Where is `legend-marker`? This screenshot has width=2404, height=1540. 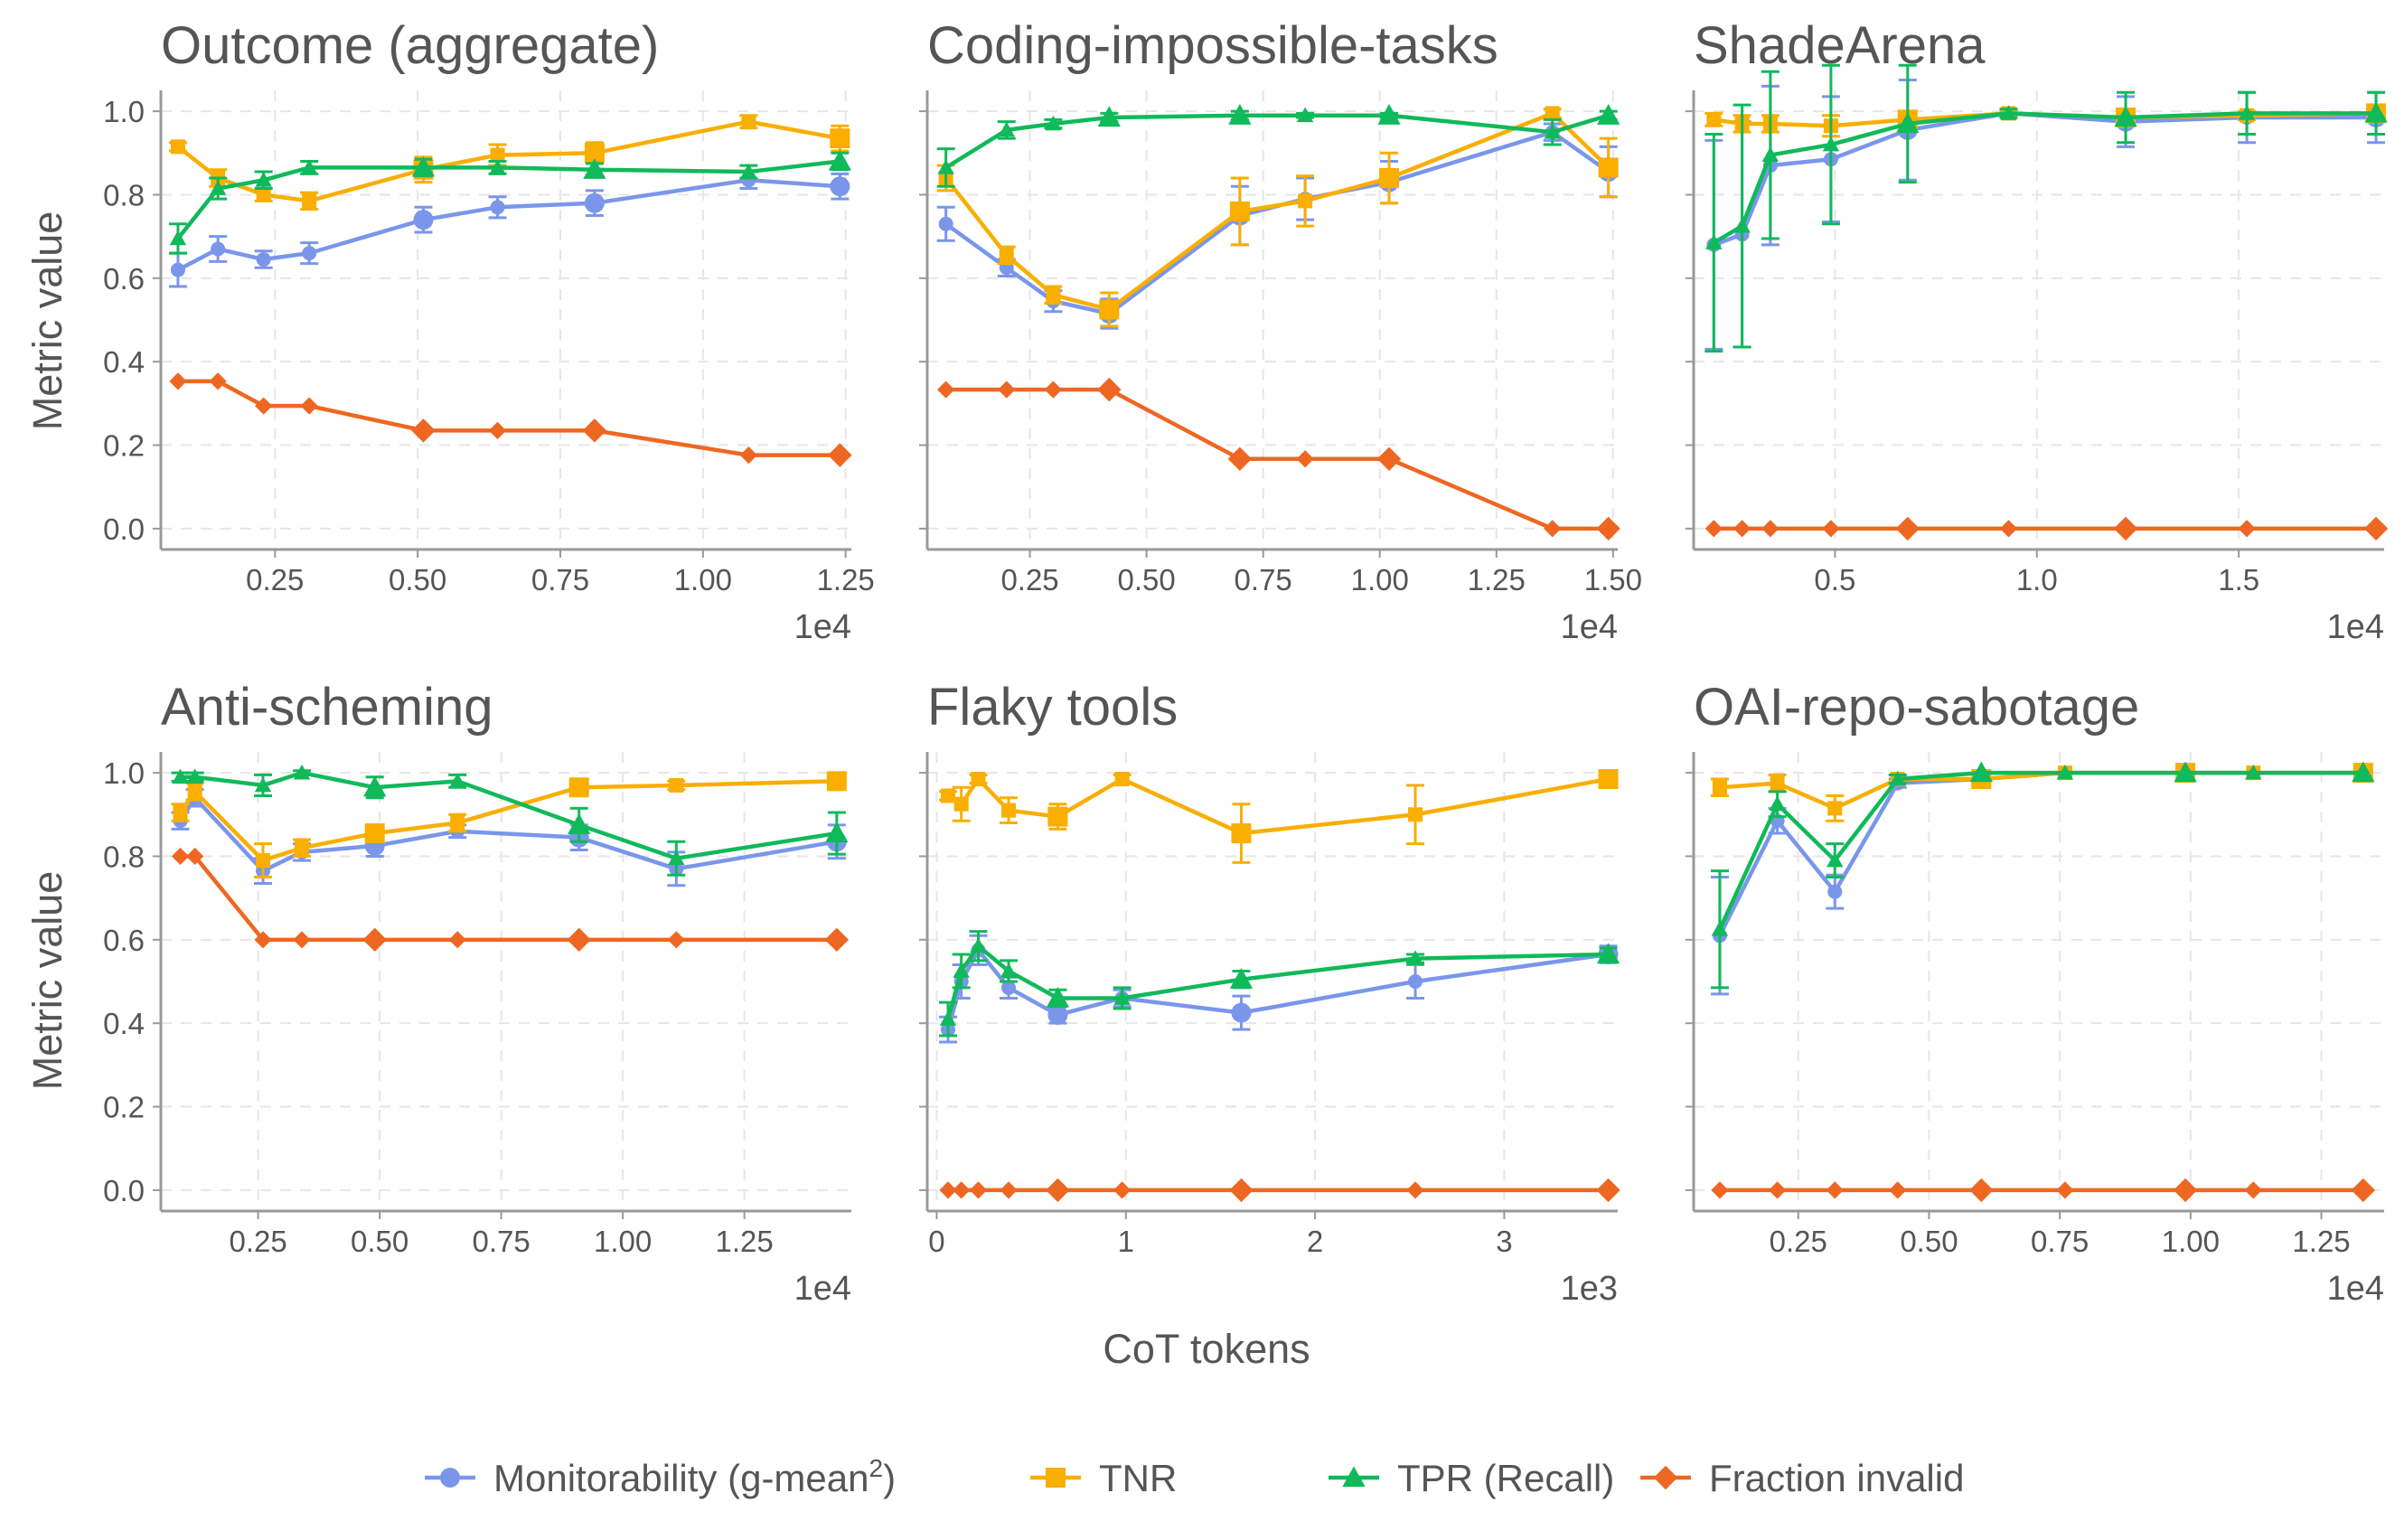
legend-marker is located at coordinates (450, 1478).